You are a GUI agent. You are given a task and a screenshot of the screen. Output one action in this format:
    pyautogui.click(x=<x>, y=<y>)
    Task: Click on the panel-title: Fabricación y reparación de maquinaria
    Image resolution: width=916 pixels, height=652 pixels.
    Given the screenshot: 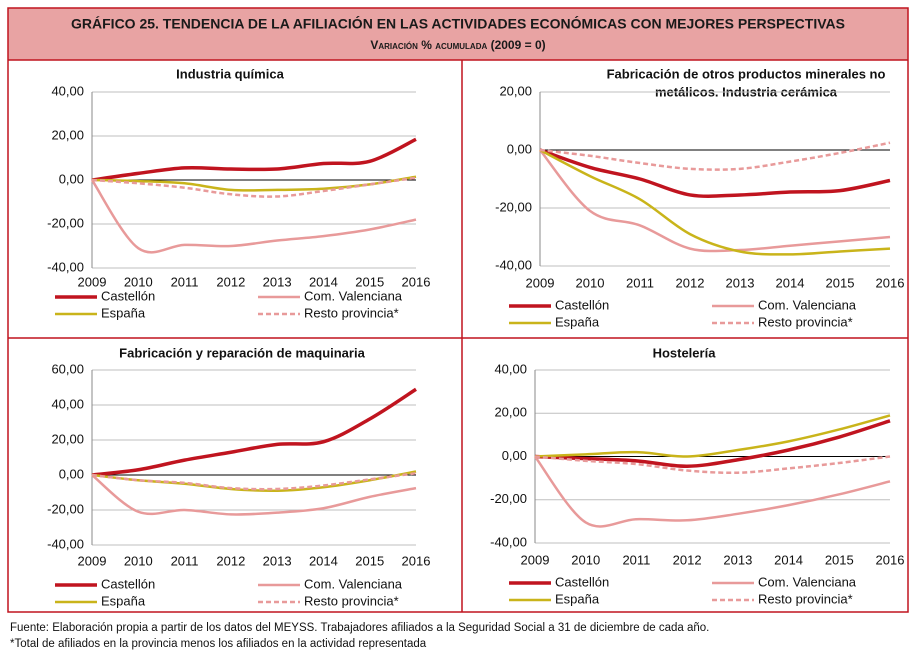 What is the action you would take?
    pyautogui.click(x=242, y=352)
    